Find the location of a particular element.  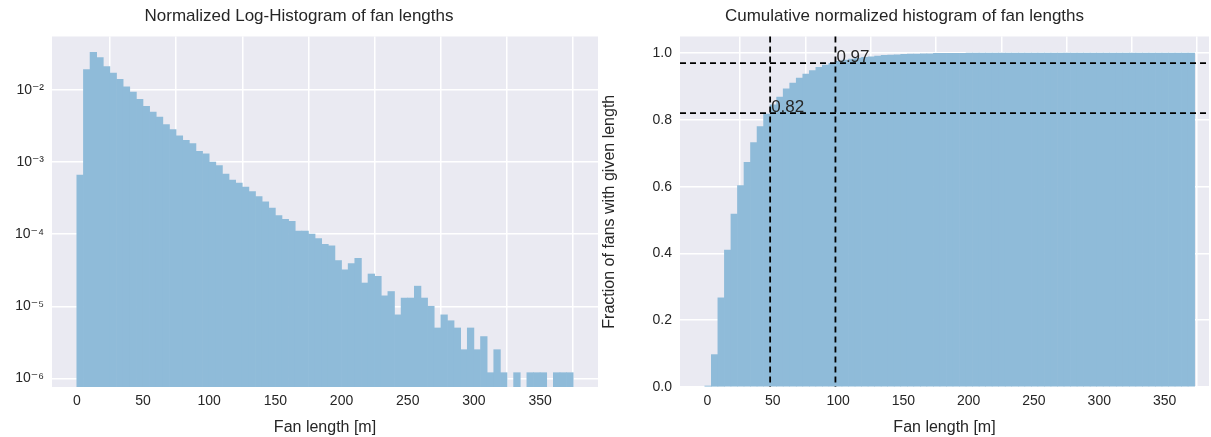

chart-title: Normalized Log-Histogram of fan lengths is located at coordinates (299, 15).